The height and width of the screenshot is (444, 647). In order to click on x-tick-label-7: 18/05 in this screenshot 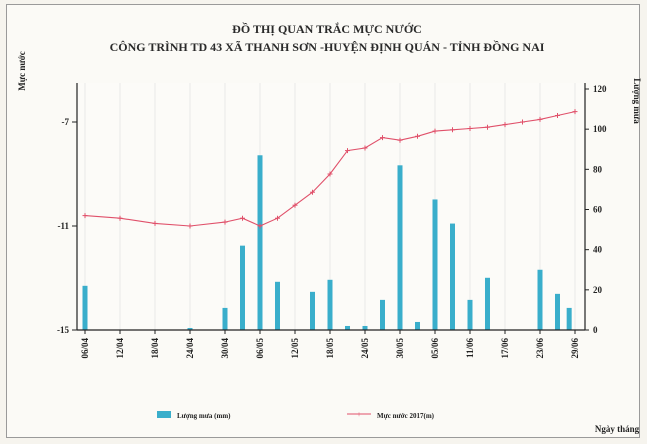, I will do `click(330, 348)`.